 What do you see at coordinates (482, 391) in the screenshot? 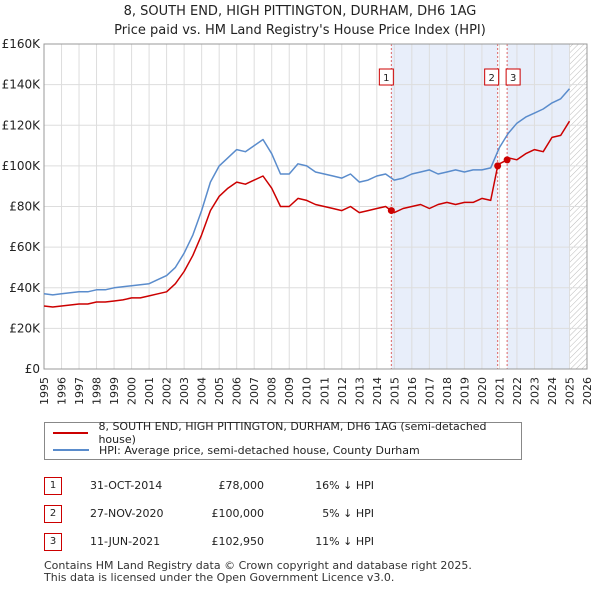
I see `x-tick-label: 2020` at bounding box center [482, 391].